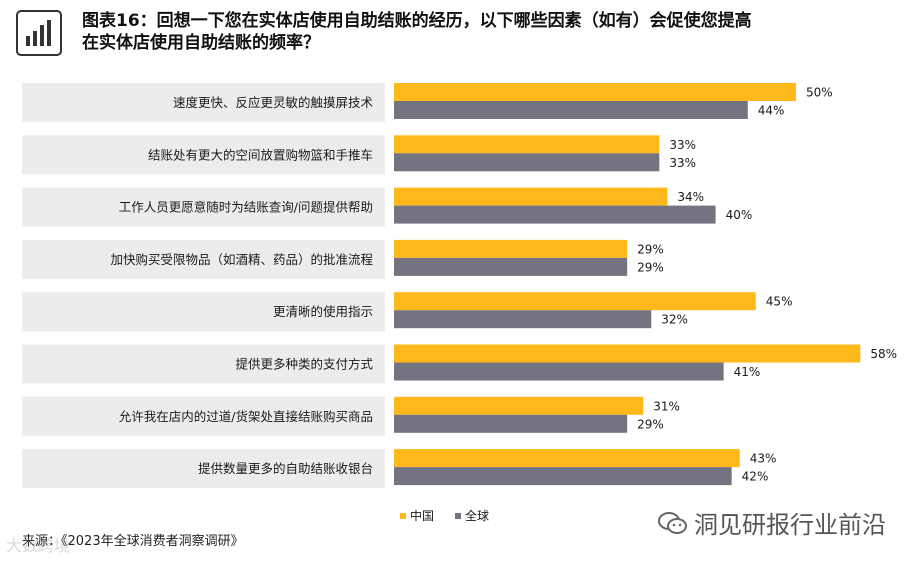 The image size is (906, 562). Describe the element at coordinates (739, 215) in the screenshot. I see `data-label: 40%` at that location.